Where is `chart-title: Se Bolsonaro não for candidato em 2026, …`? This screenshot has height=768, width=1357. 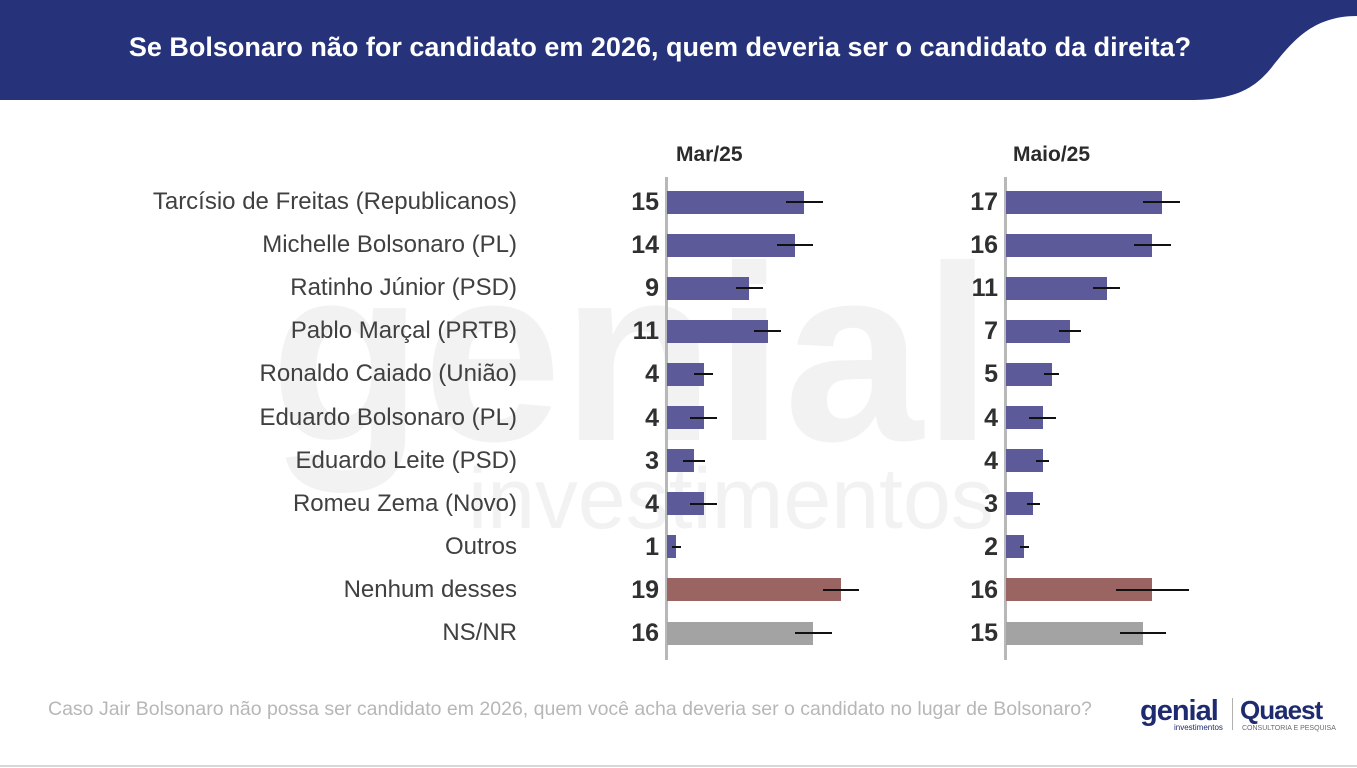
chart-title: Se Bolsonaro não for candidato em 2026, … is located at coordinates (660, 47).